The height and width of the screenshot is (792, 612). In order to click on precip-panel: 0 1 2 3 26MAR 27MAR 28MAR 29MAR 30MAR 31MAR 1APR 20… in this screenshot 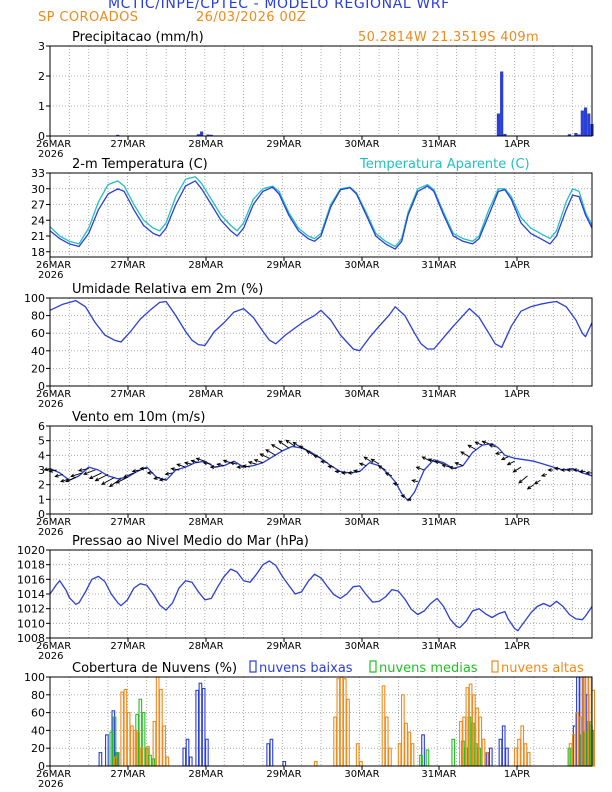, I will do `click(315, 95)`.